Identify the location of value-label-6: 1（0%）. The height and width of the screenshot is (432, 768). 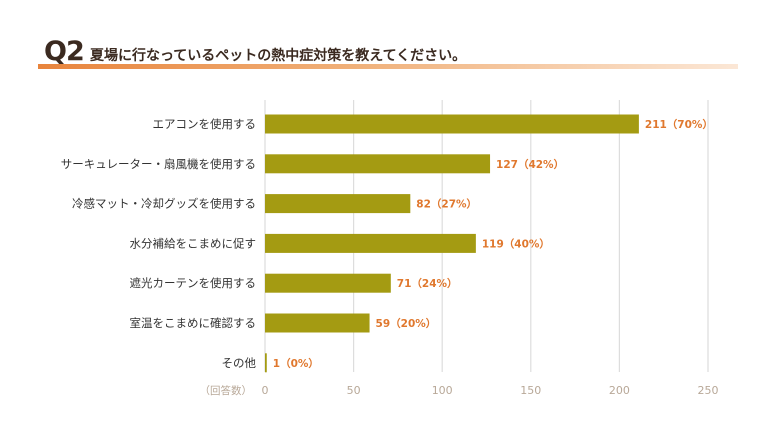
(296, 363).